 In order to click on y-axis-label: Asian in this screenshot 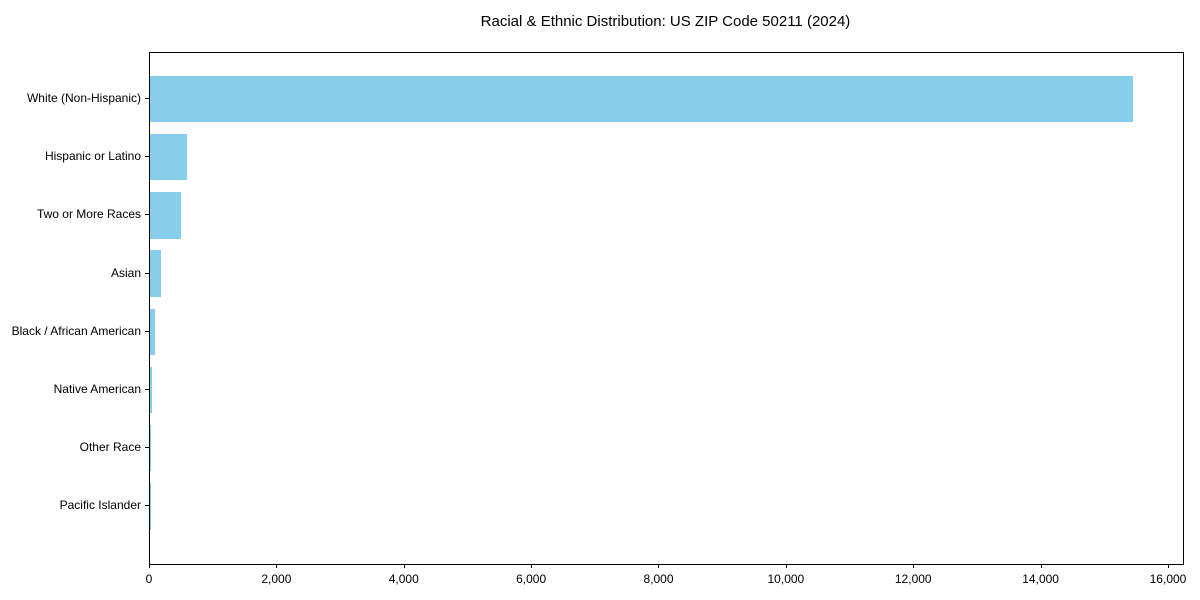, I will do `click(125, 272)`.